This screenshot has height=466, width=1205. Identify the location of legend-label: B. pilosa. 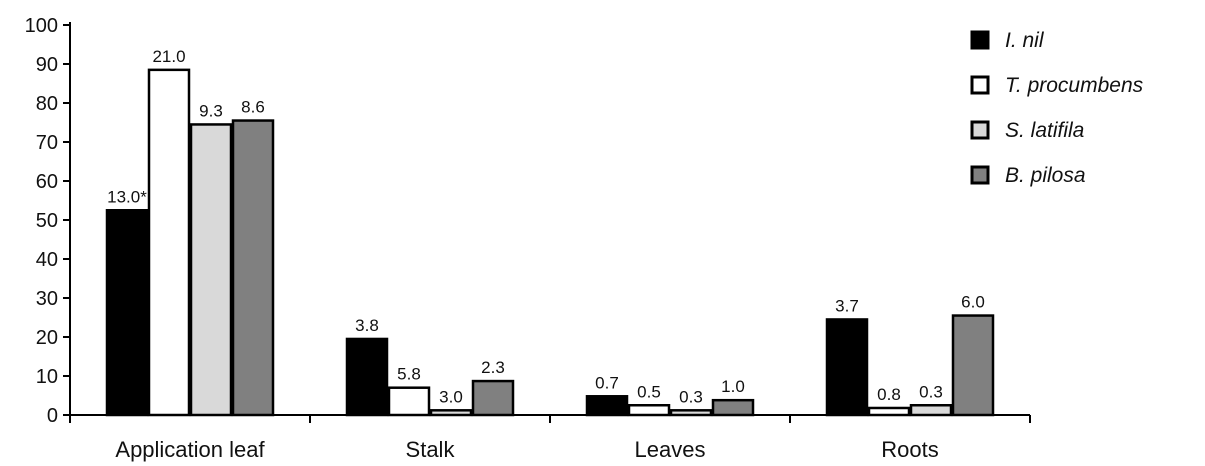
(1045, 175).